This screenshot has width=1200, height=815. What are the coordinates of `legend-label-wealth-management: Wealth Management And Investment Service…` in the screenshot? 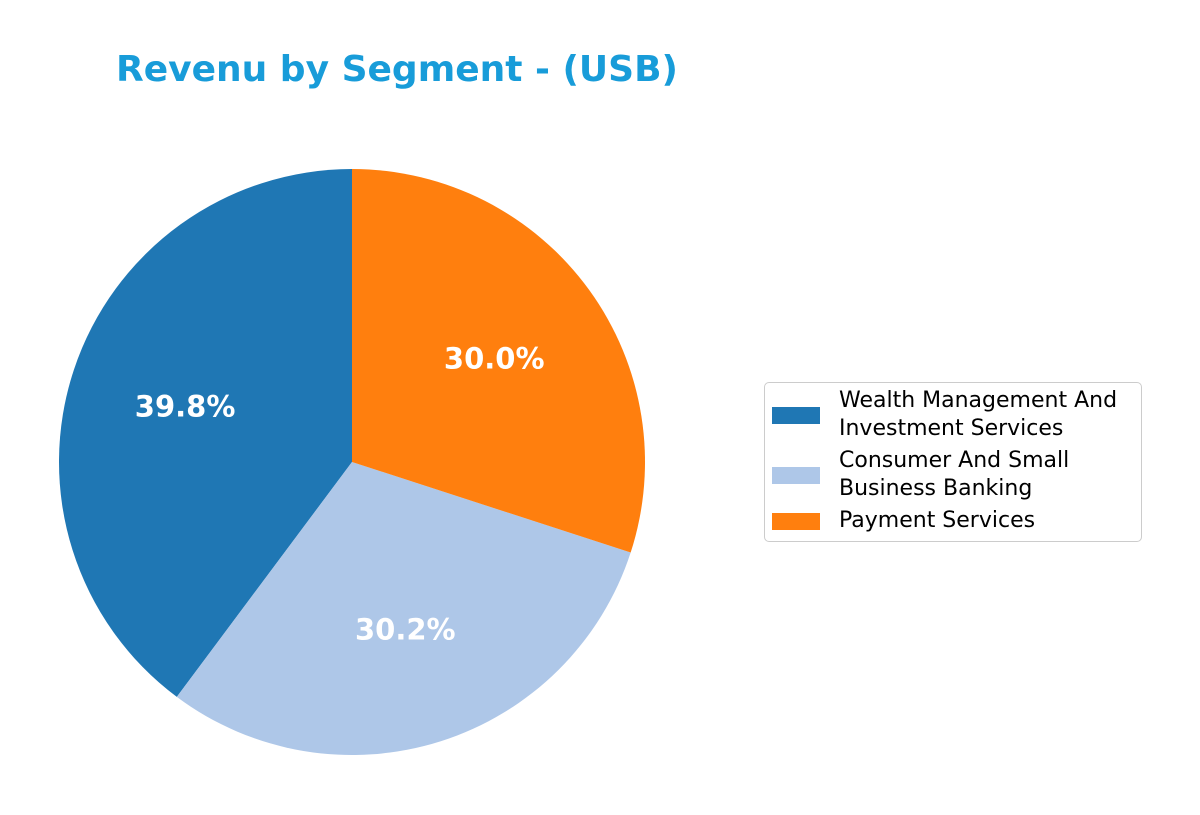 It's located at (978, 415).